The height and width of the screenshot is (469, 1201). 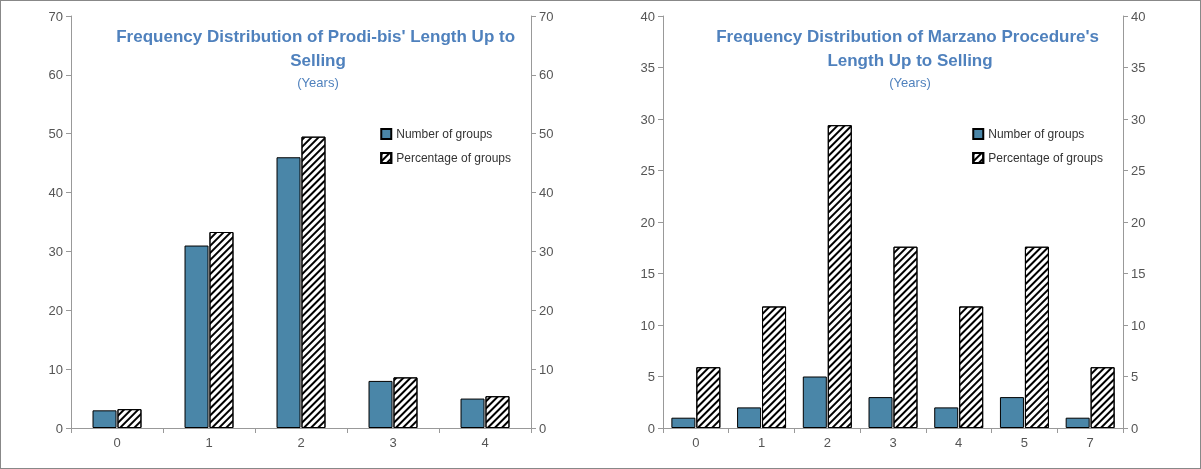 What do you see at coordinates (1138, 67) in the screenshot?
I see `y2-tick-label: 35` at bounding box center [1138, 67].